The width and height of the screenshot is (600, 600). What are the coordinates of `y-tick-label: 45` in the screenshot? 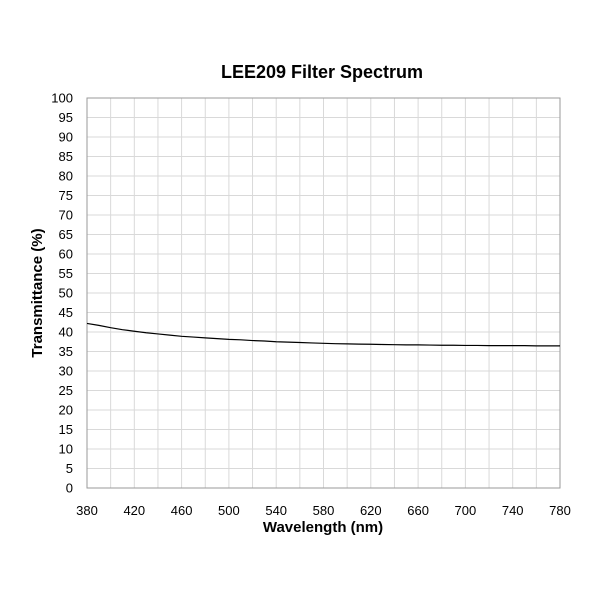 It's located at (66, 312).